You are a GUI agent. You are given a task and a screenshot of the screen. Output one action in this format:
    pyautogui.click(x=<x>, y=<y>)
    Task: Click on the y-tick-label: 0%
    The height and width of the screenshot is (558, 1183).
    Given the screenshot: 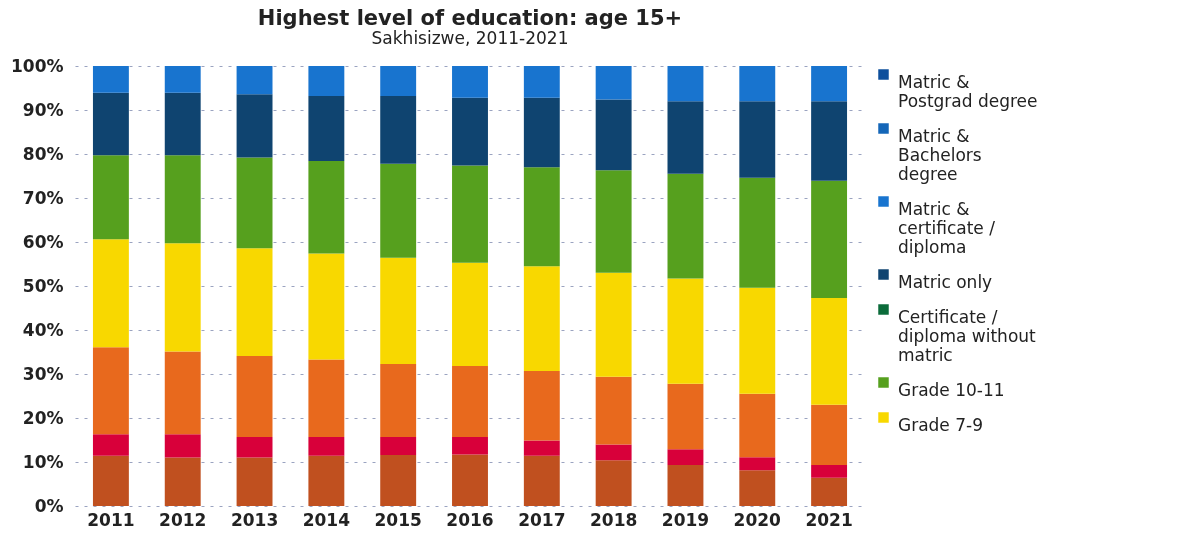 What is the action you would take?
    pyautogui.click(x=49, y=505)
    